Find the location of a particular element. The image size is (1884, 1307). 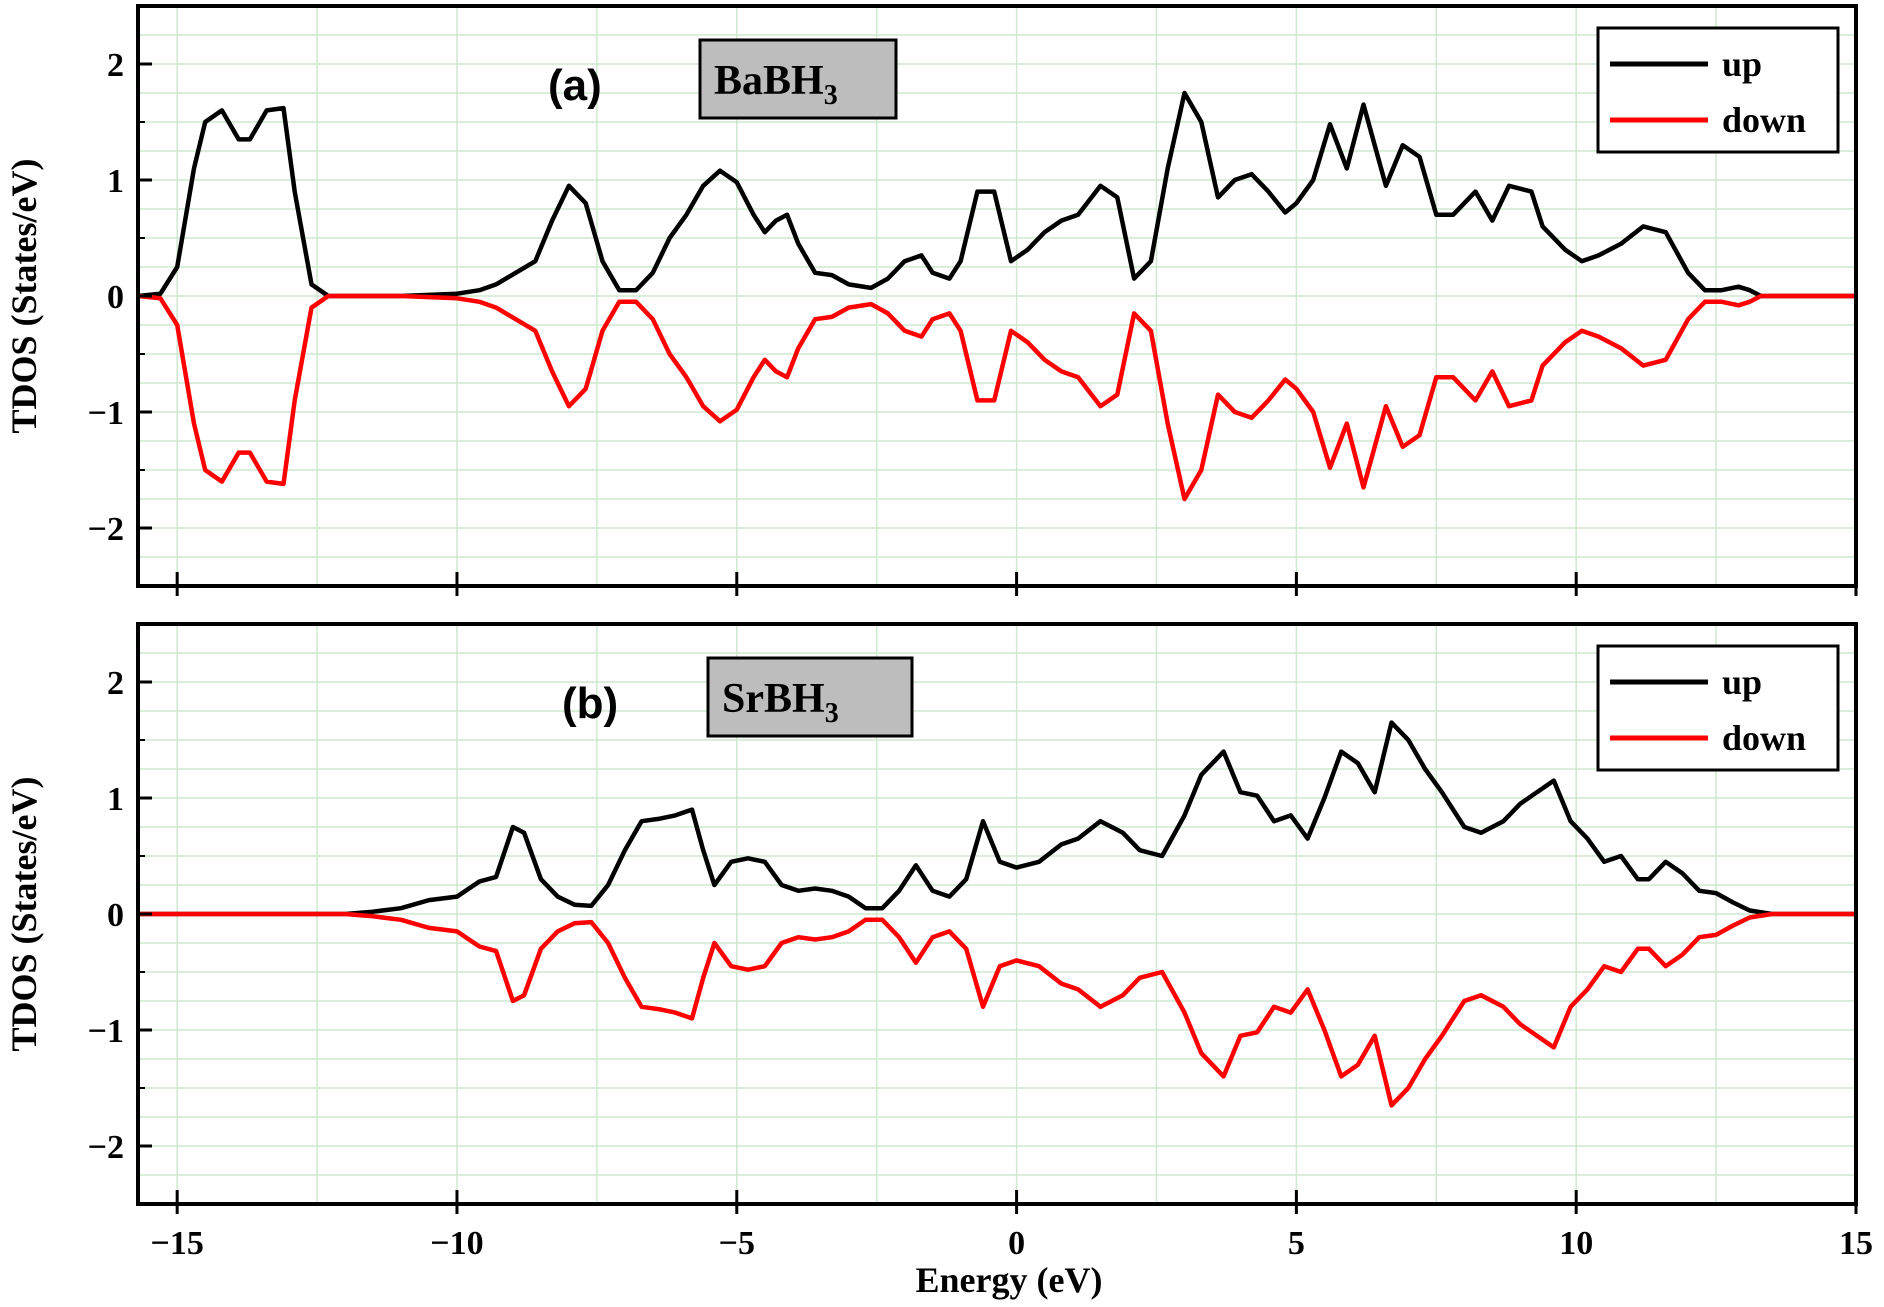

panel-a-series-down is located at coordinates (996, 397).